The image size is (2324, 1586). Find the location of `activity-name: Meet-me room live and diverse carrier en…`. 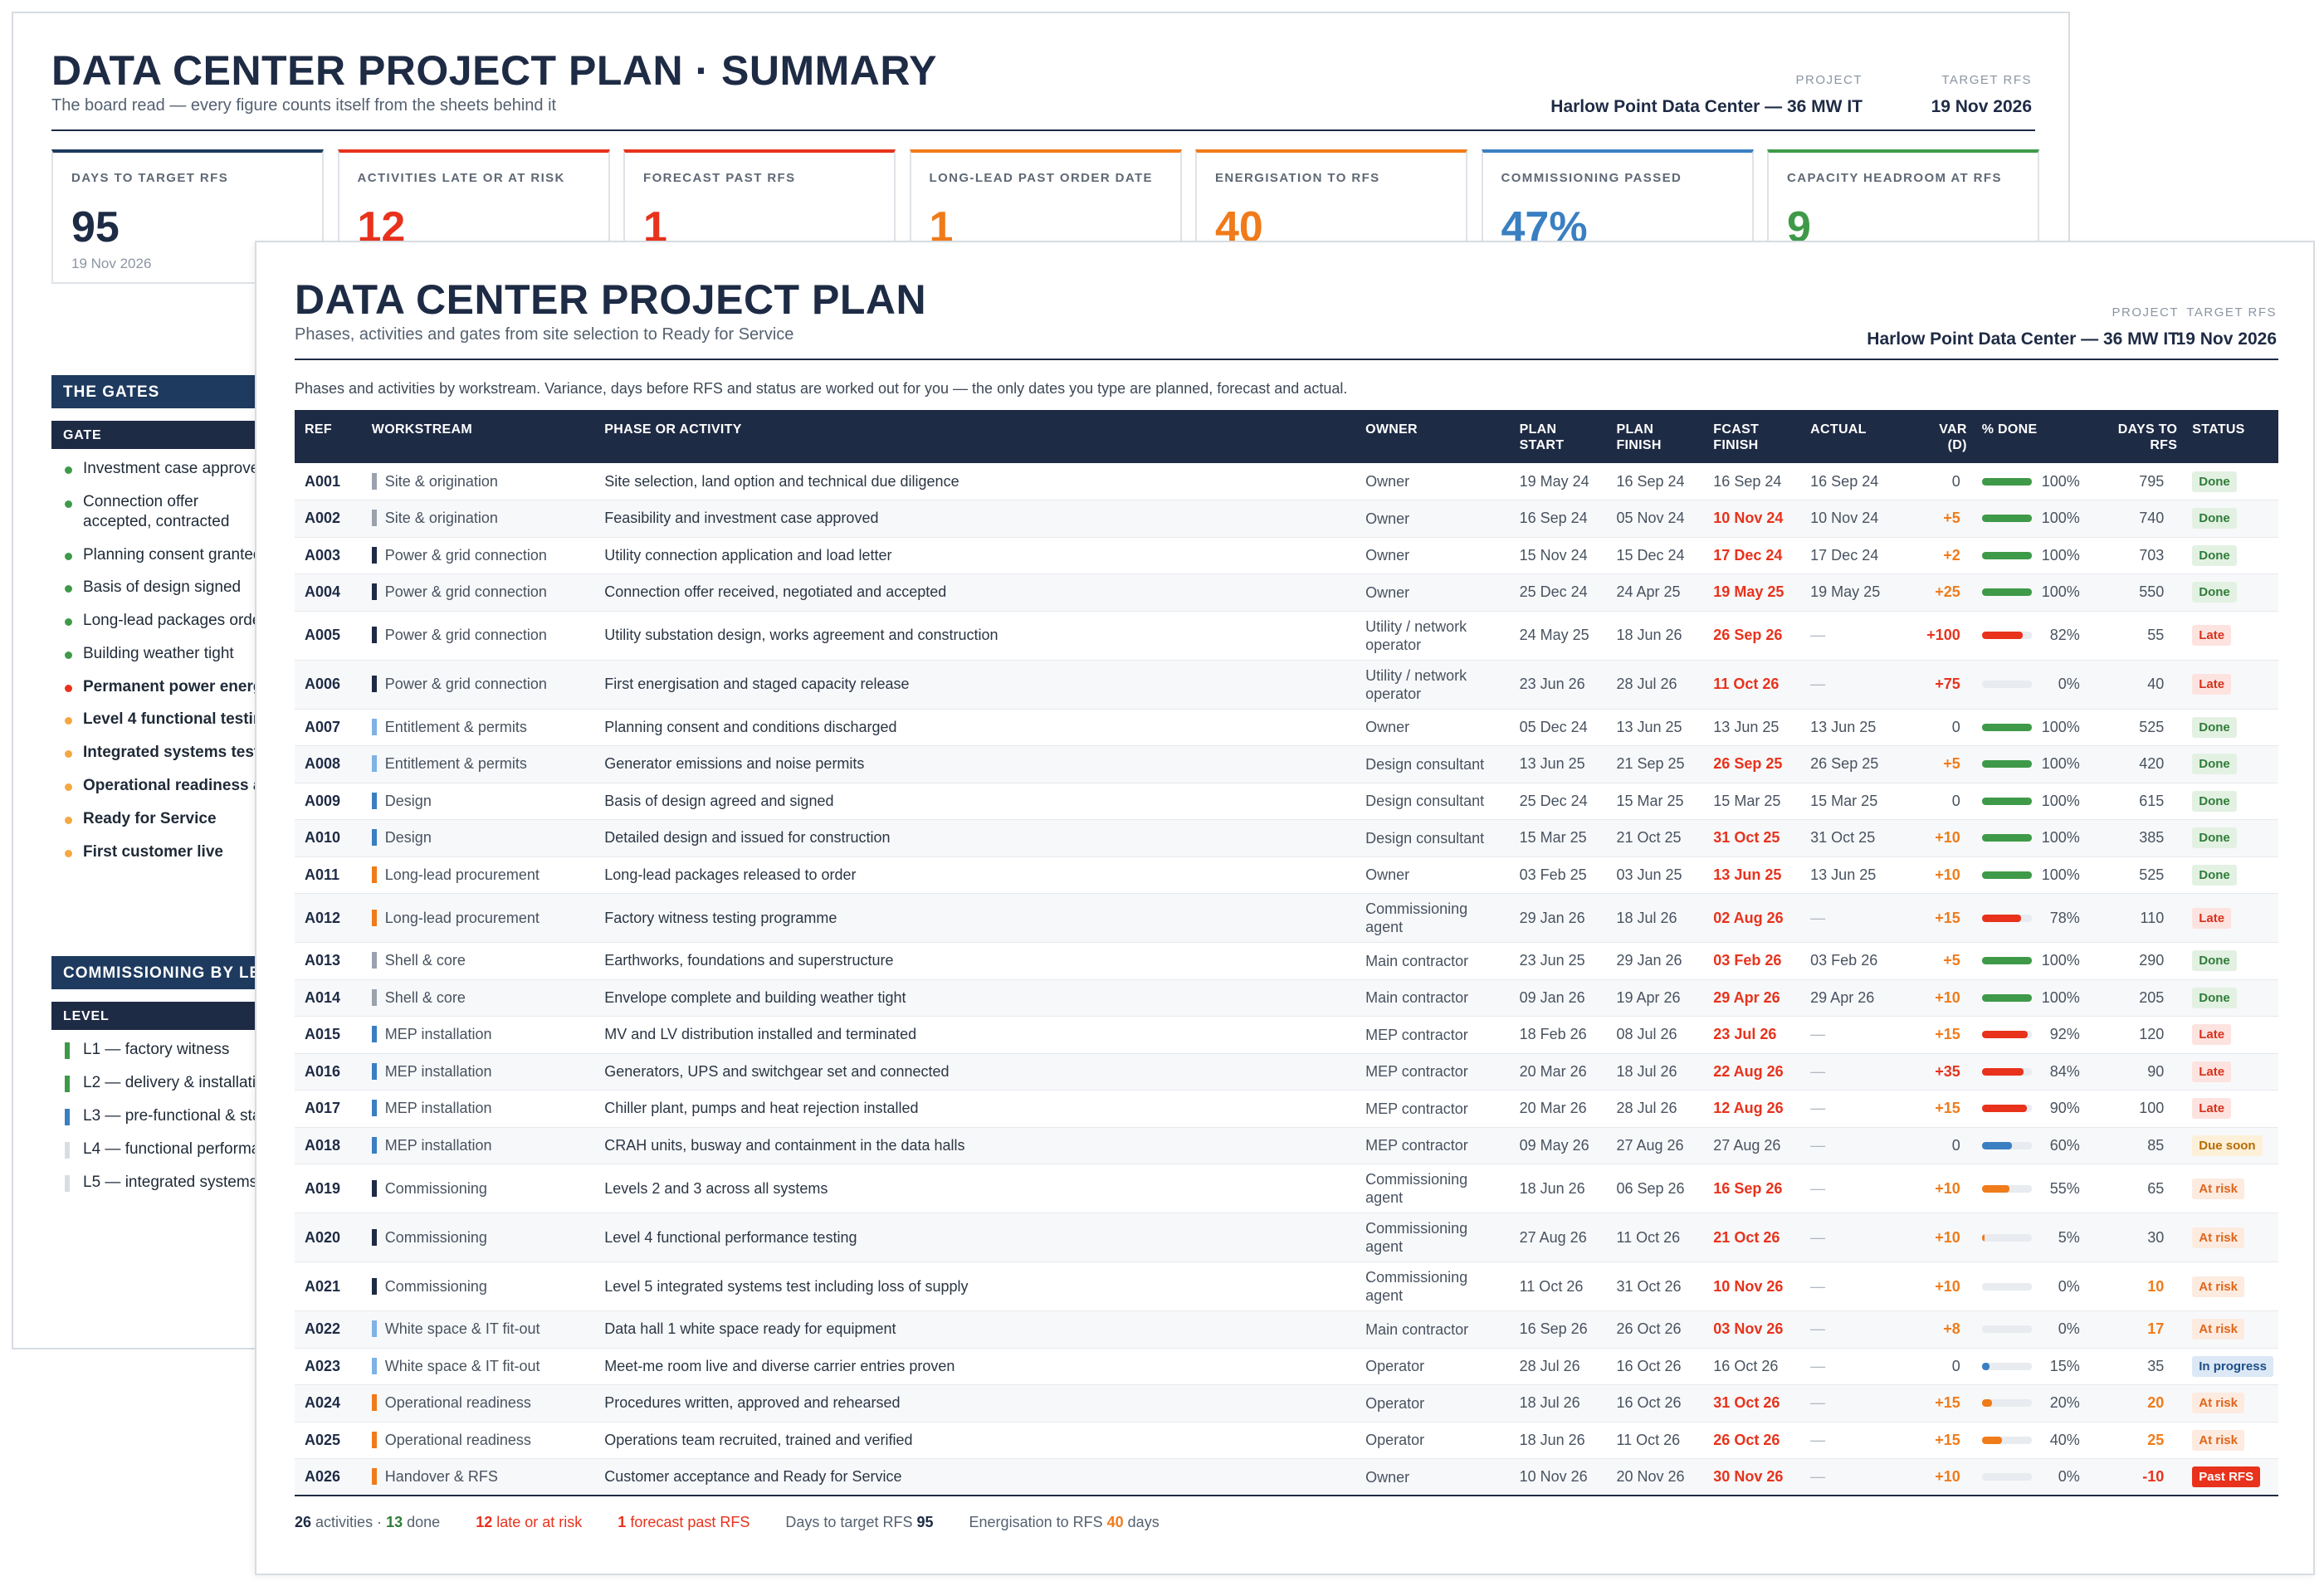

activity-name: Meet-me room live and diverse carrier en… is located at coordinates (975, 1366).